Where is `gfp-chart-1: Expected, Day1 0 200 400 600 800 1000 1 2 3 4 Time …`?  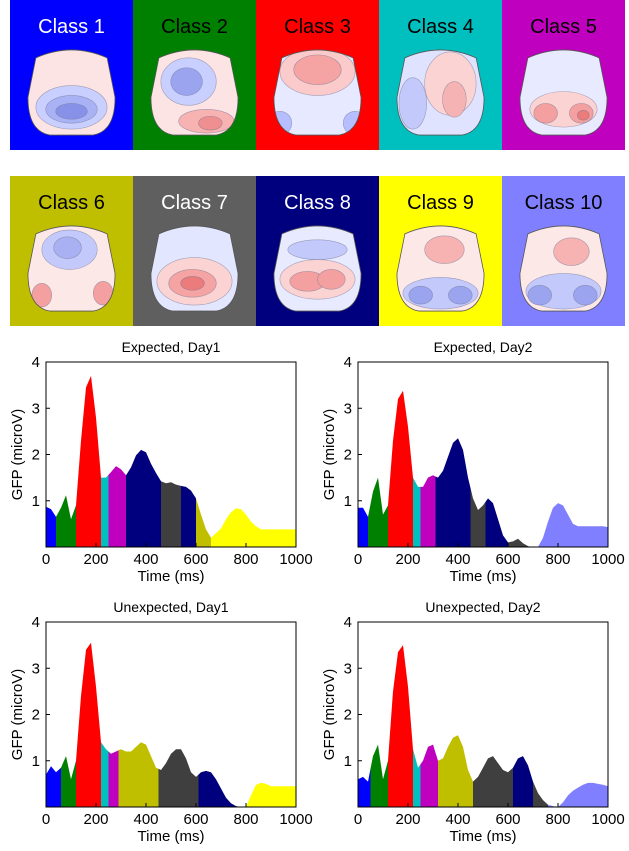 gfp-chart-1: Expected, Day1 0 200 400 600 800 1000 1 2 3 4 Time … is located at coordinates (161, 462).